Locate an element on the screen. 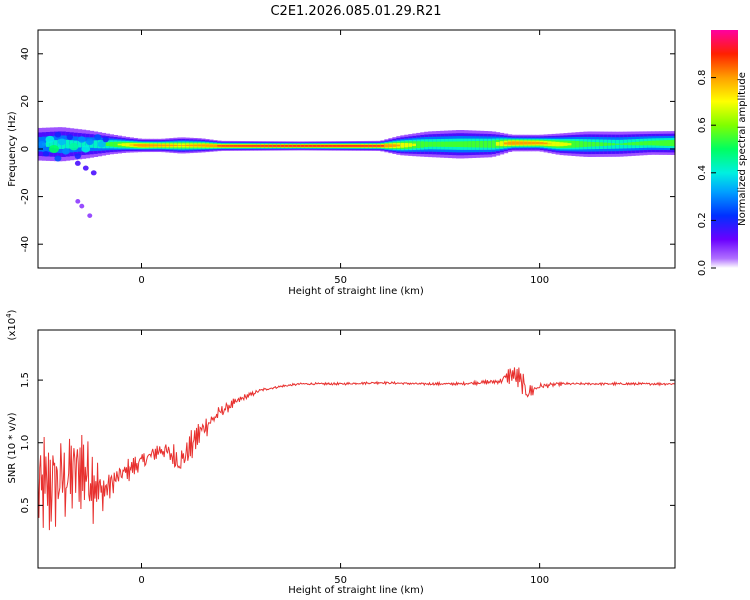 The width and height of the screenshot is (750, 600). spectrogram-y-label: Frequency (Hz) is located at coordinates (12, 149).